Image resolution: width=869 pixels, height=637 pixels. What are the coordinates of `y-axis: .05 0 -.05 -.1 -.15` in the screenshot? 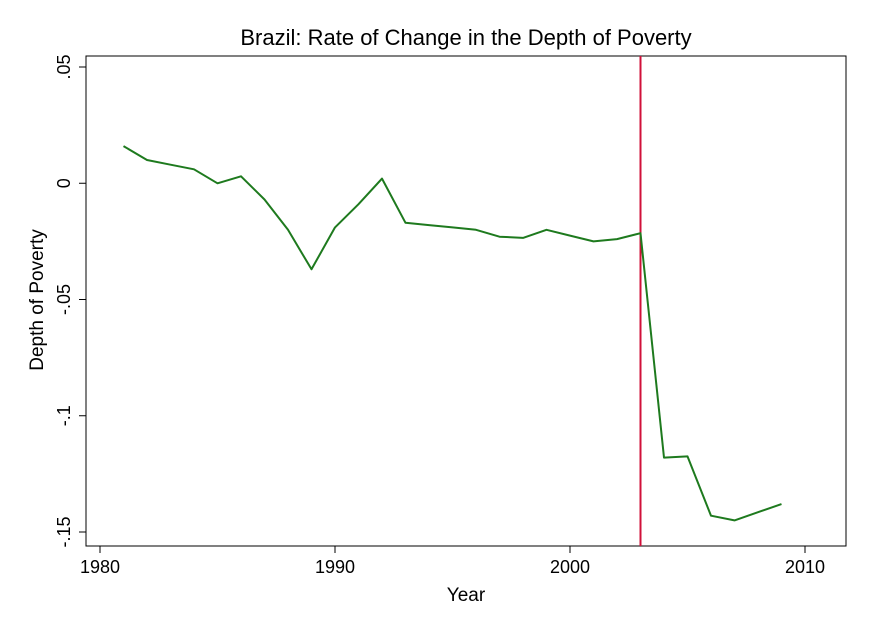 It's located at (70, 301).